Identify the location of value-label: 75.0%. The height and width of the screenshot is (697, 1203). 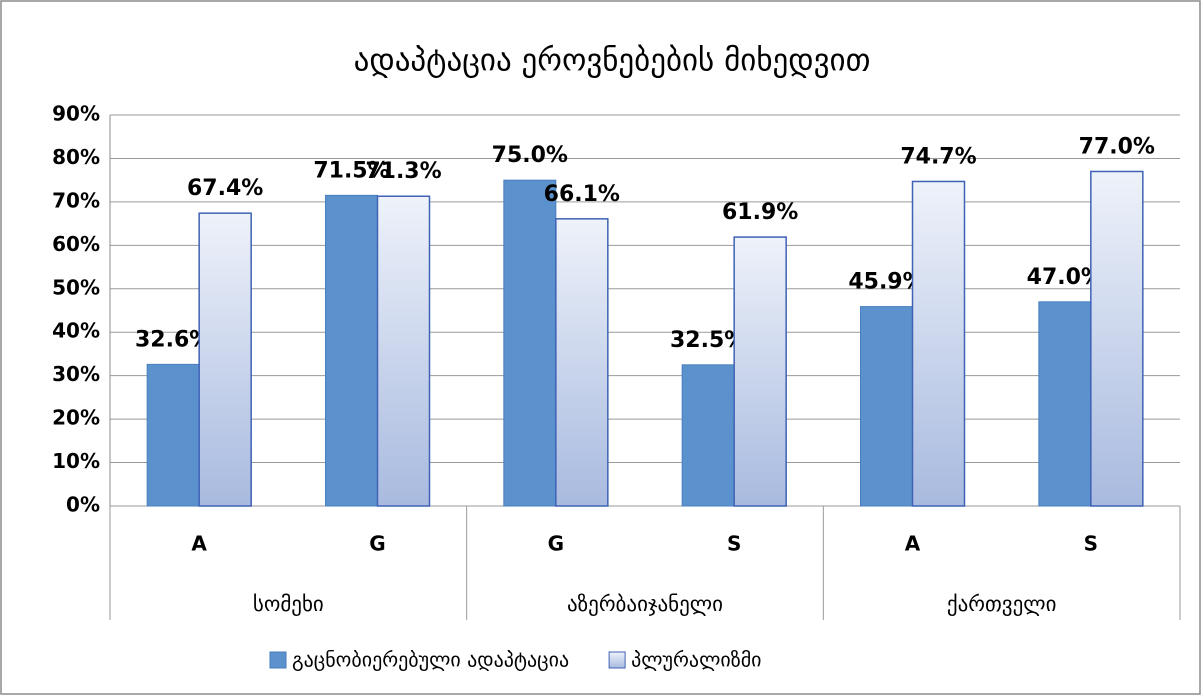
(530, 155).